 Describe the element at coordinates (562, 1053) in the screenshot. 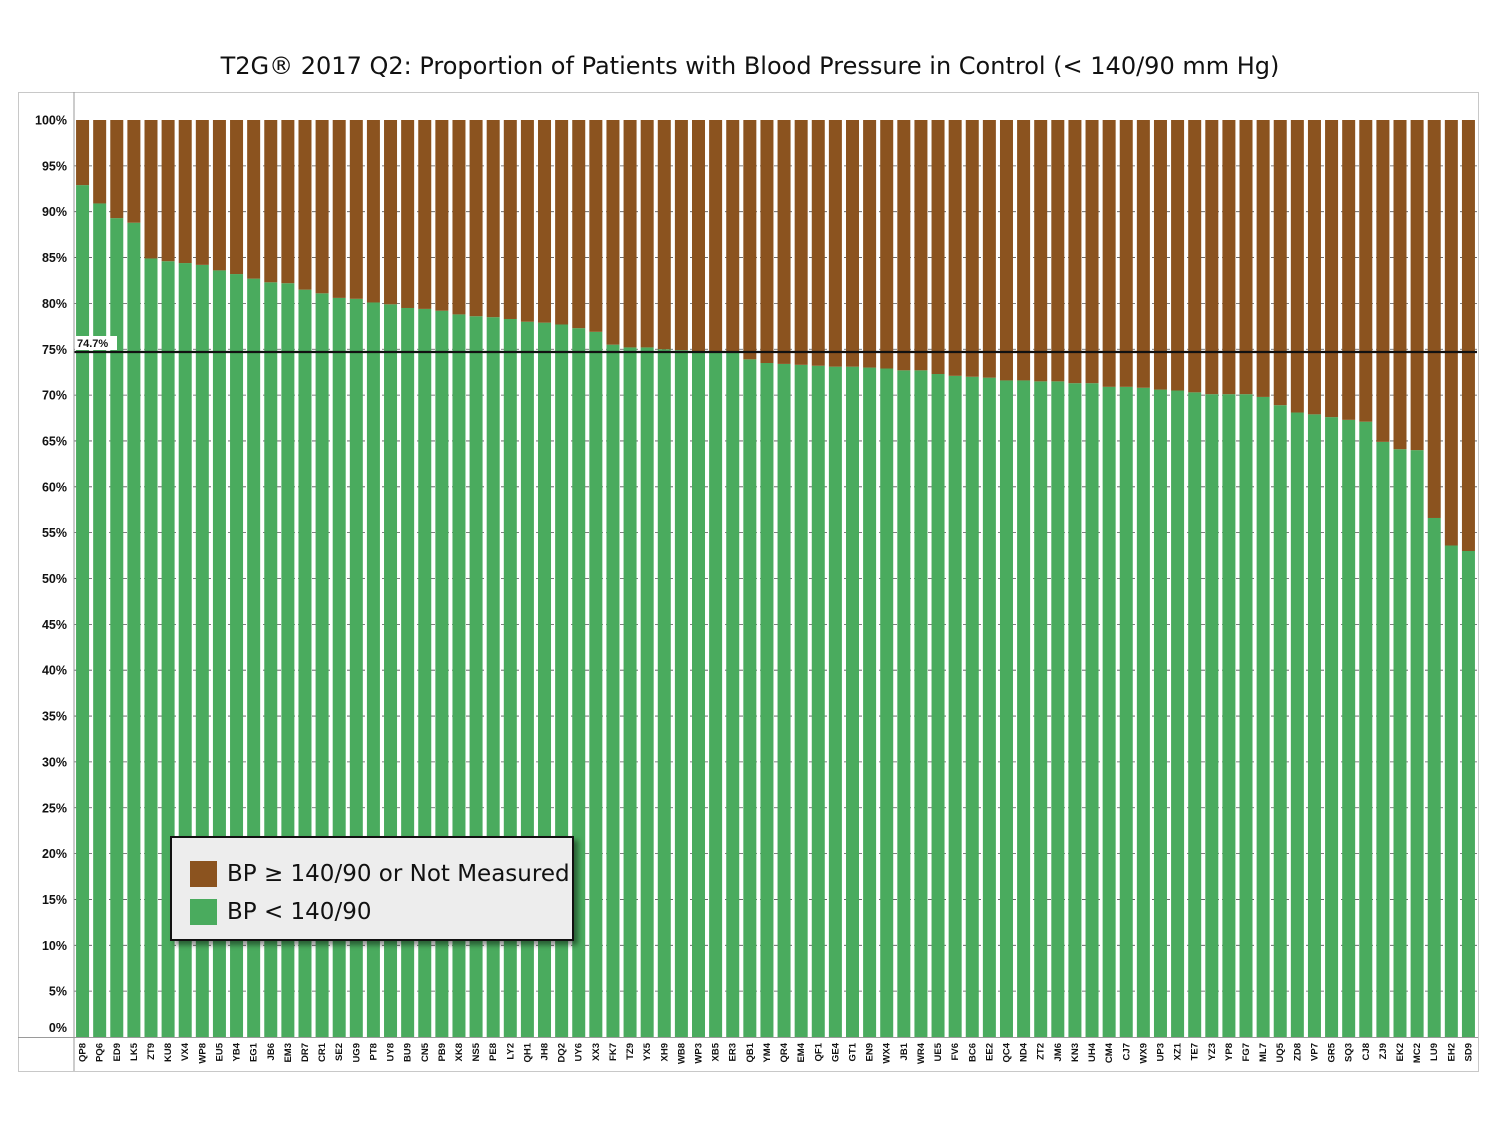

I see `x-tick-label: DQ2` at that location.